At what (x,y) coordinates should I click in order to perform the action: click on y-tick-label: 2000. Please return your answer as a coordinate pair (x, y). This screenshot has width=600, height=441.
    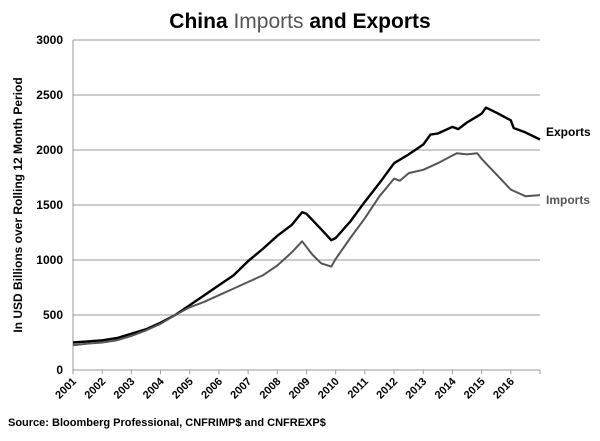
    Looking at the image, I should click on (49, 150).